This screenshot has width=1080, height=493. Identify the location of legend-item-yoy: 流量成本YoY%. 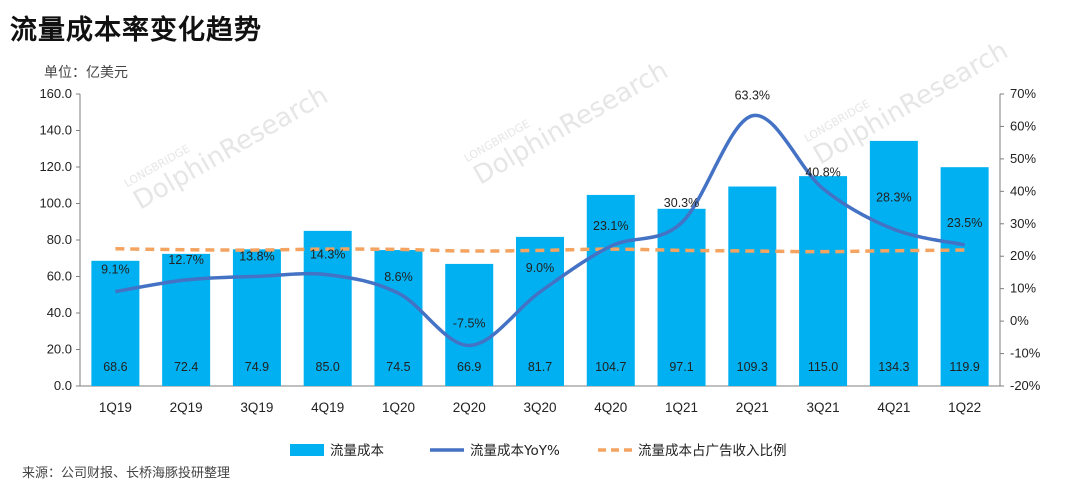
(495, 451).